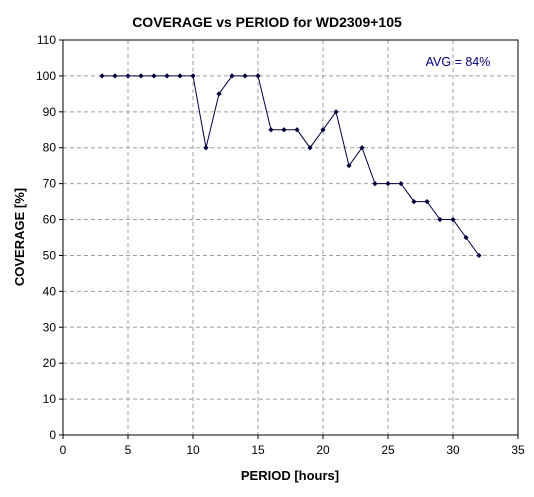 The width and height of the screenshot is (534, 497). I want to click on y-tick-label: 70, so click(50, 184).